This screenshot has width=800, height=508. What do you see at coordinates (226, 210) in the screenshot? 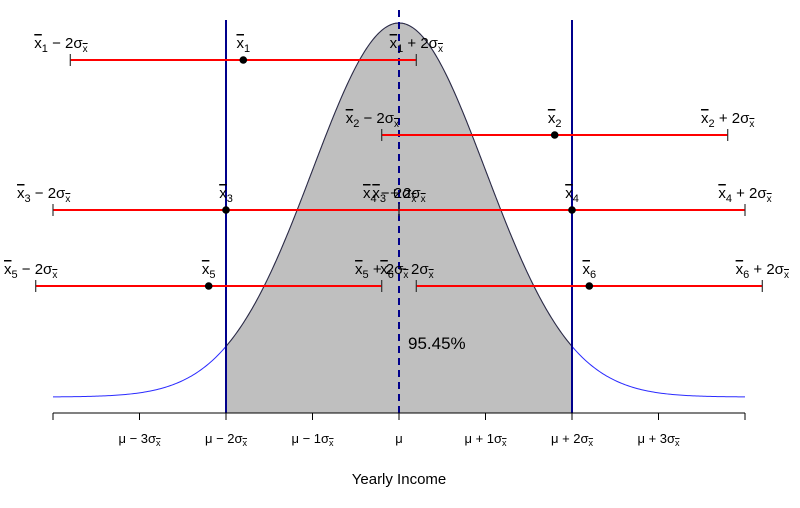
I see `interval-3-mean-point` at bounding box center [226, 210].